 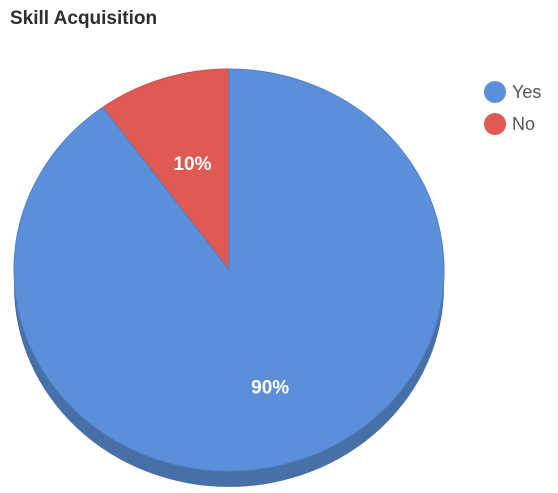 I want to click on legend-label-yes: Yes, so click(x=527, y=91).